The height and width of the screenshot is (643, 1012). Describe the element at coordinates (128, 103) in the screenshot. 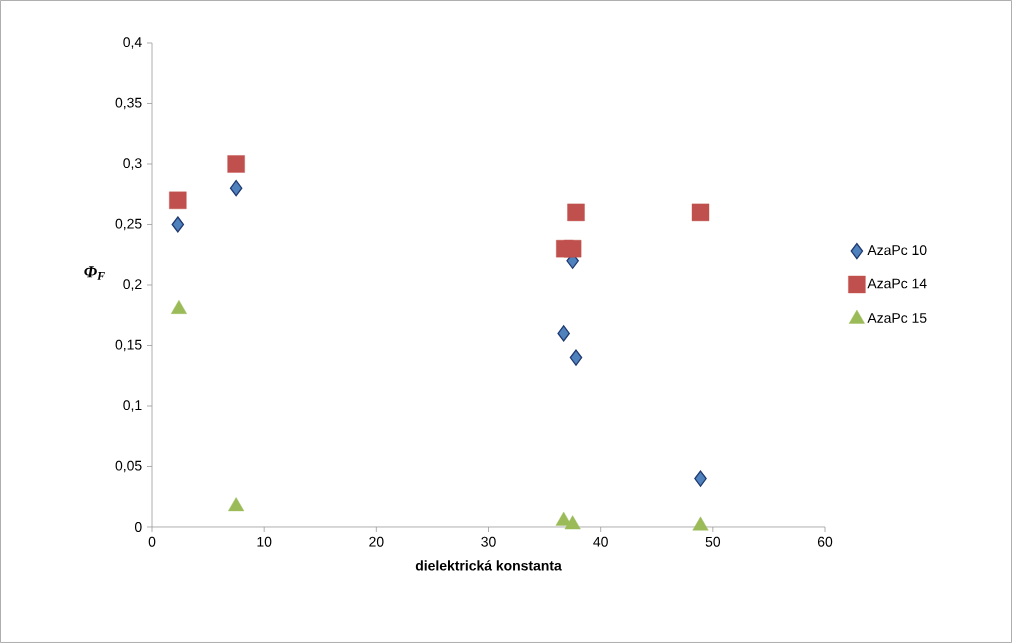

I see `y-tick-label: 0,35` at that location.